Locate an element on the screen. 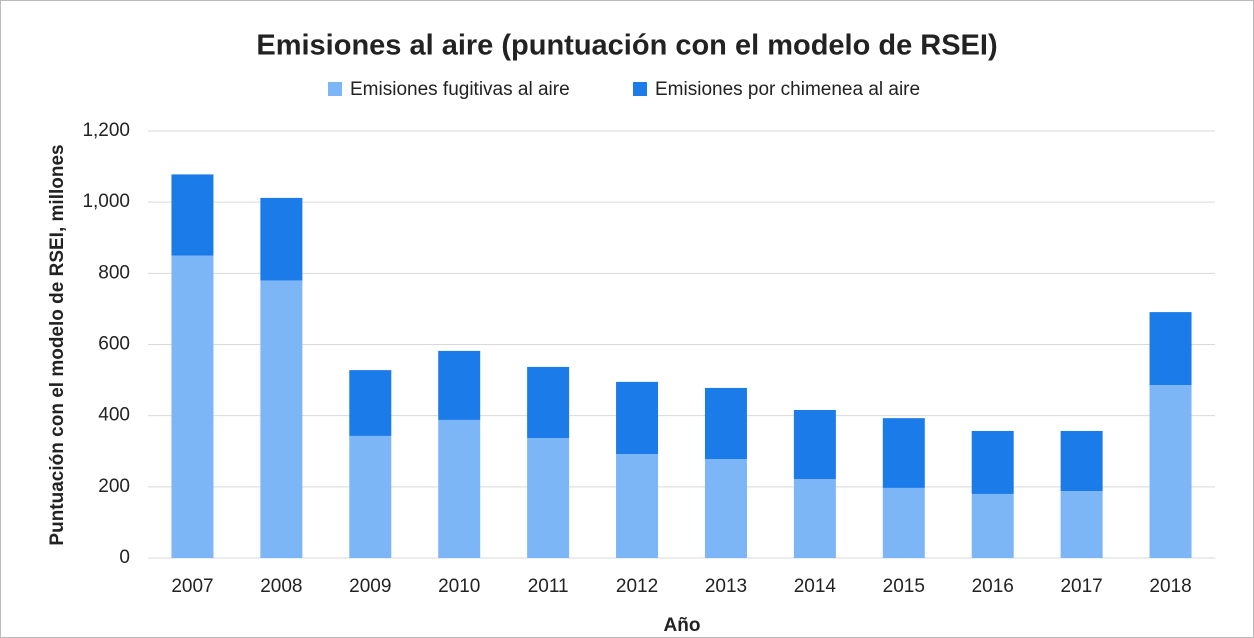 This screenshot has width=1254, height=638. y-tick-label: 600 is located at coordinates (114, 344).